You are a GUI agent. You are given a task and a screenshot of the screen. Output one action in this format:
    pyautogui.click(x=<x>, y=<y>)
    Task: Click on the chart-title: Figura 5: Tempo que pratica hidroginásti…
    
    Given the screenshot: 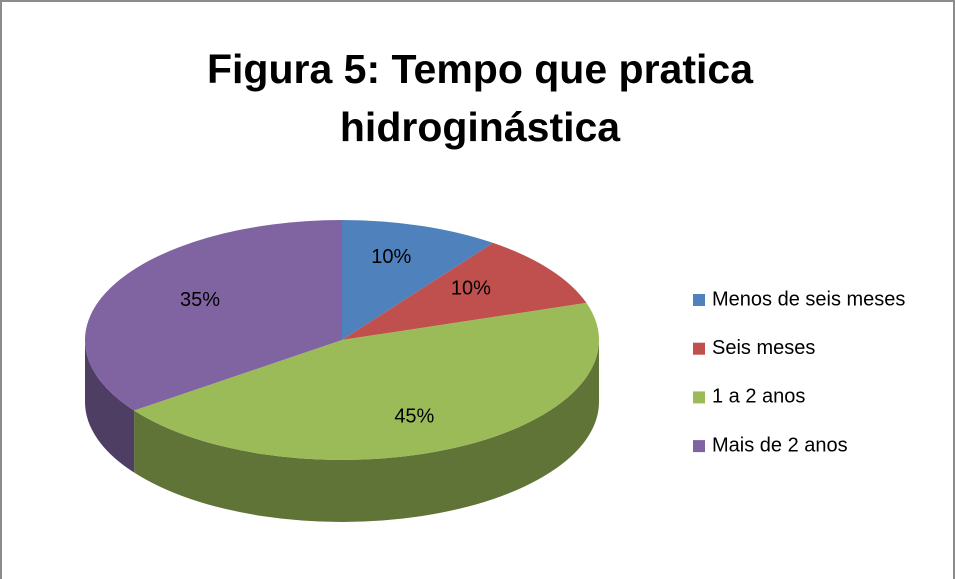 What is the action you would take?
    pyautogui.click(x=480, y=98)
    